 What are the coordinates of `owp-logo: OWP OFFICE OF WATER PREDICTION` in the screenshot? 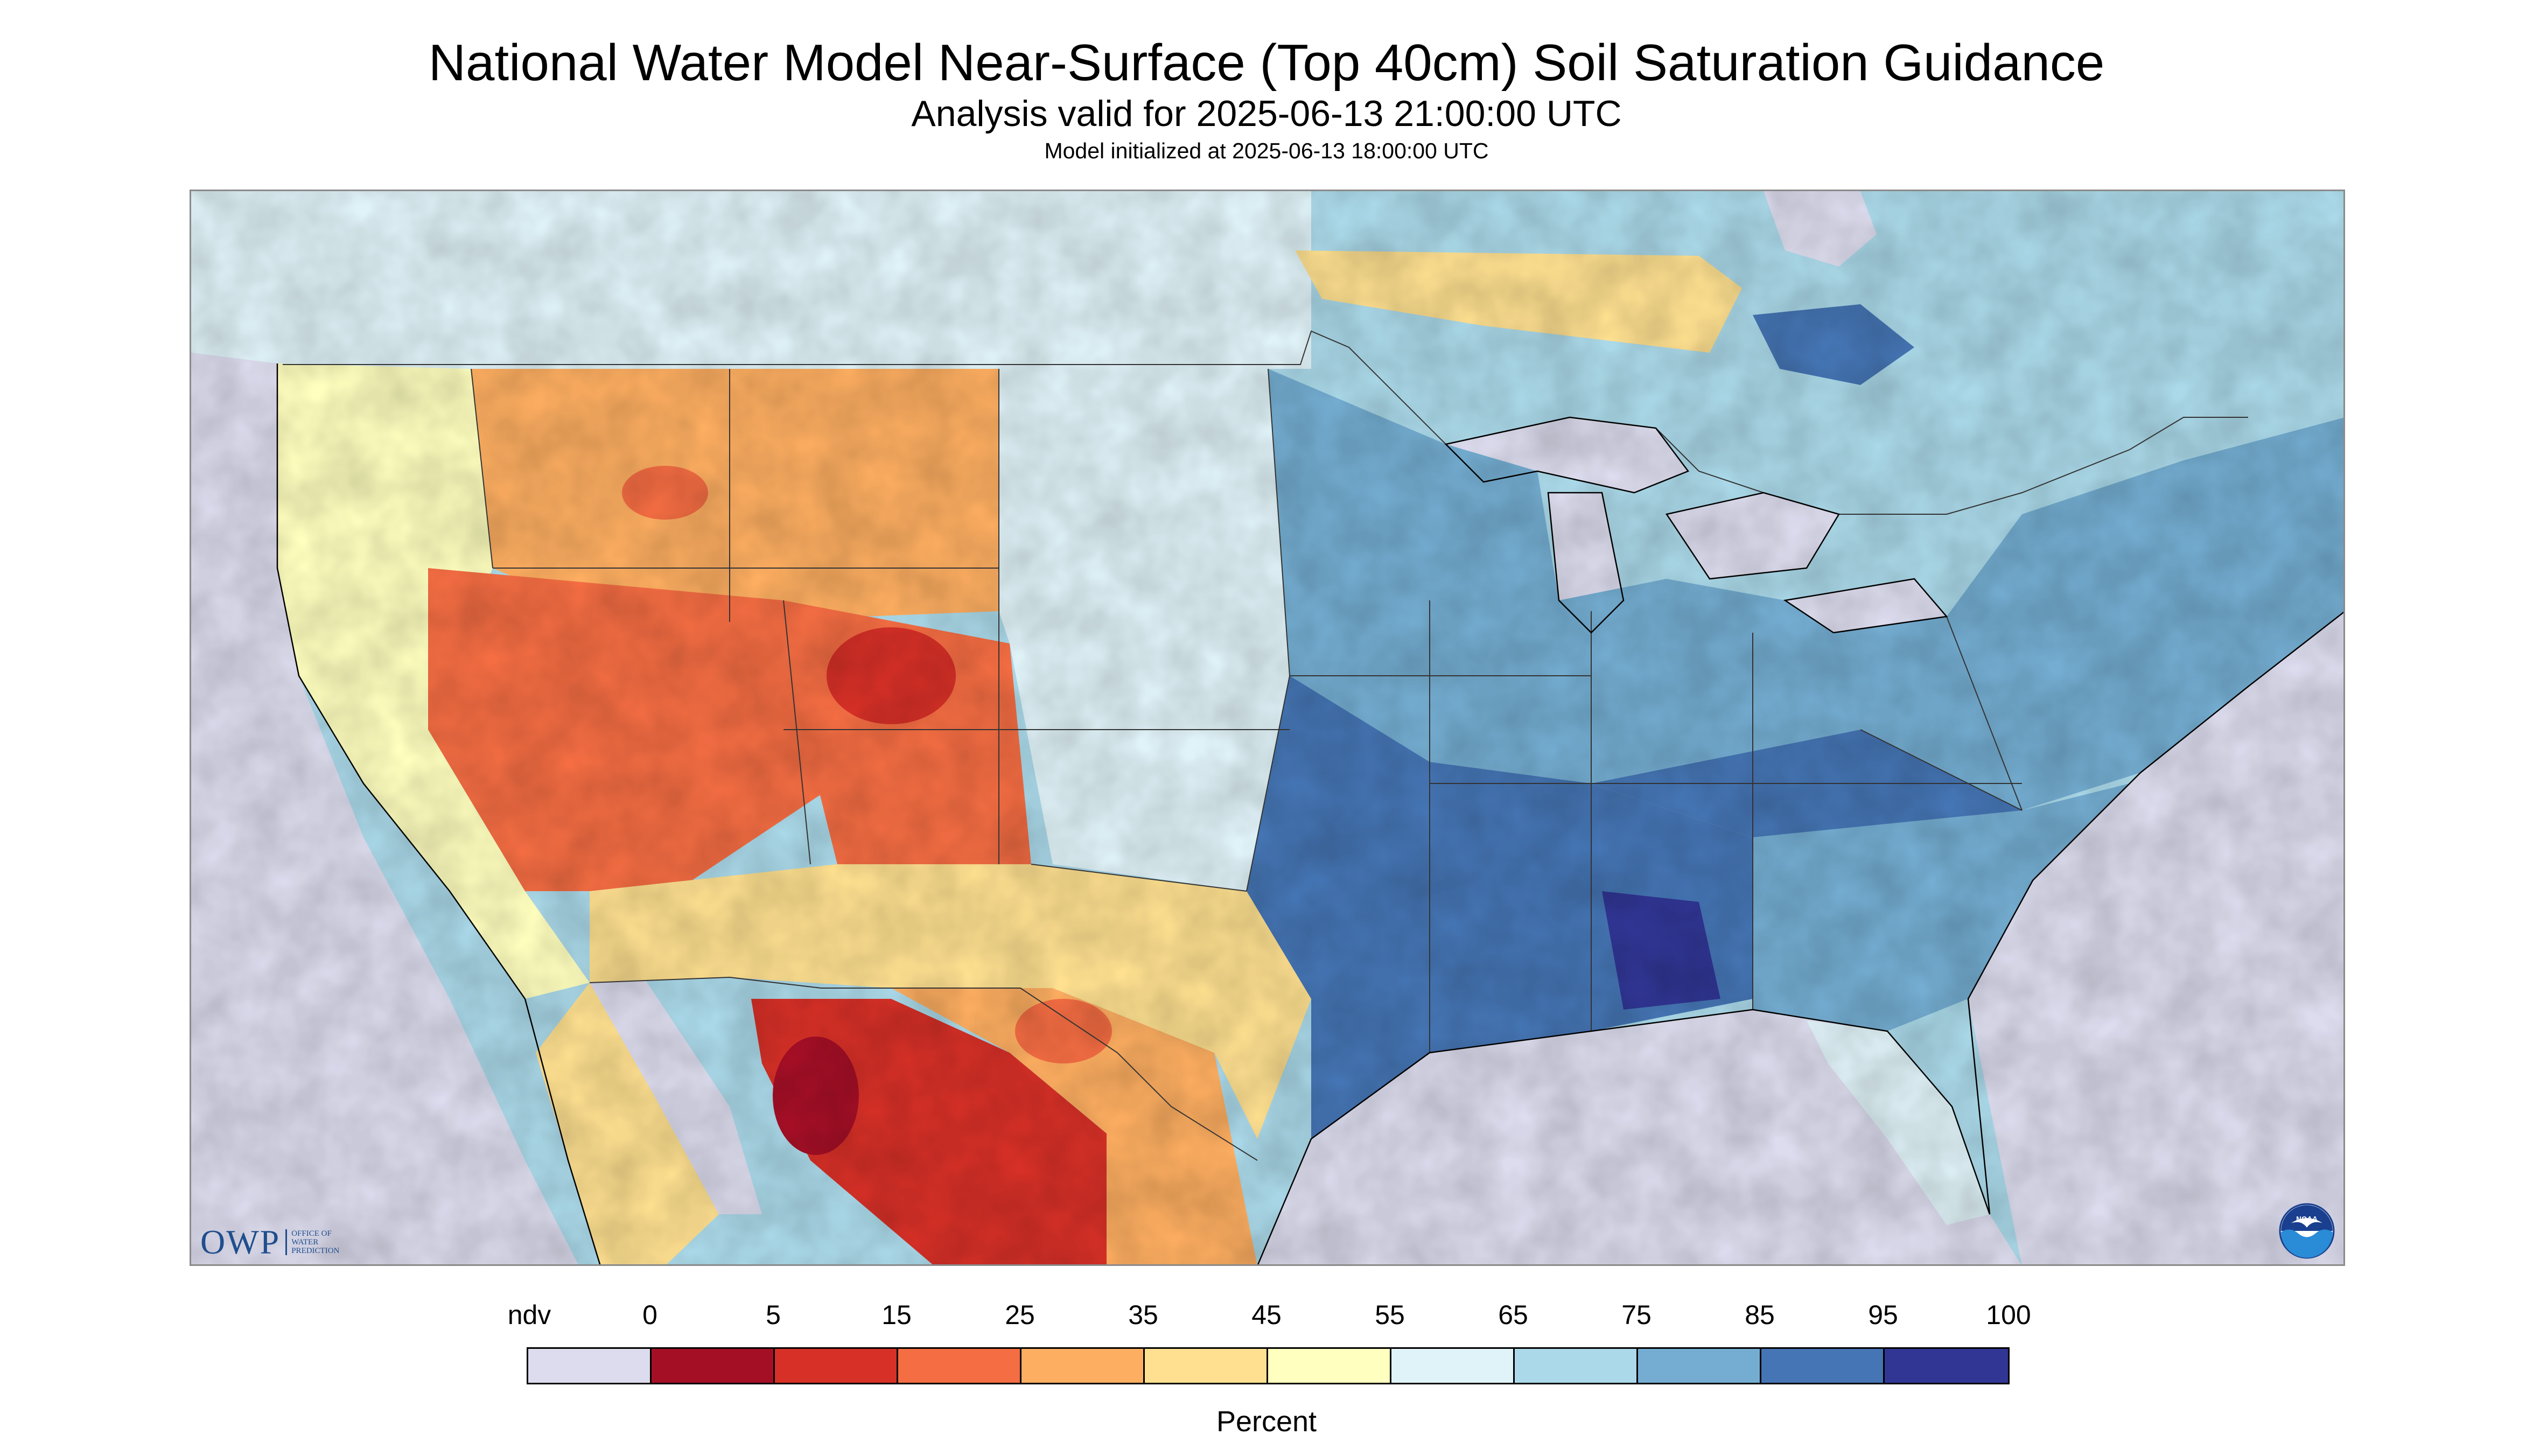 It's located at (269, 1242).